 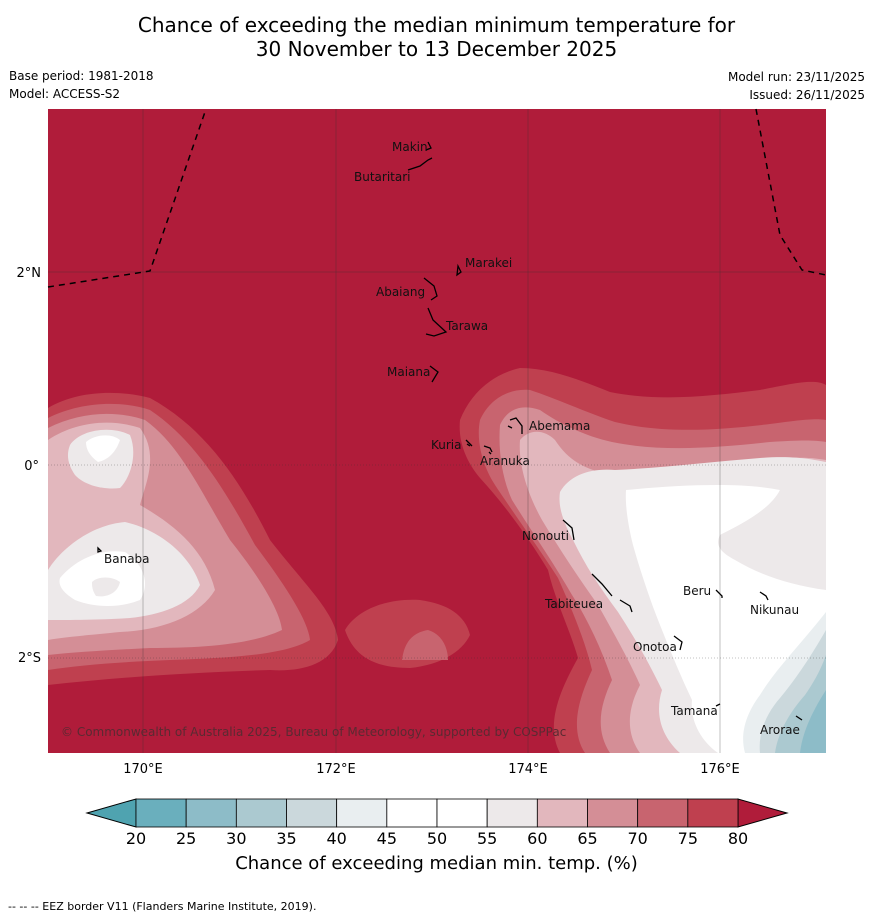 I want to click on label-abemama: Abemama, so click(x=559, y=426).